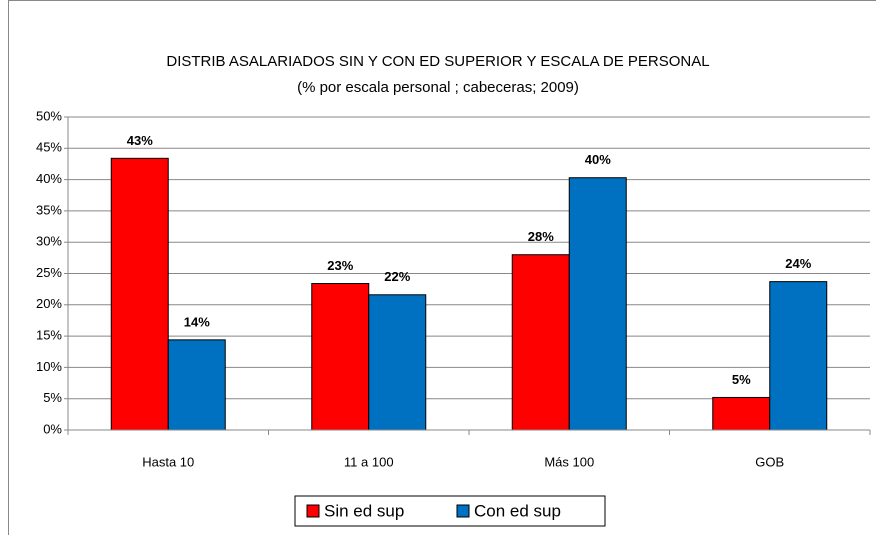  Describe the element at coordinates (517, 510) in the screenshot. I see `legend-label: Con ed sup` at that location.